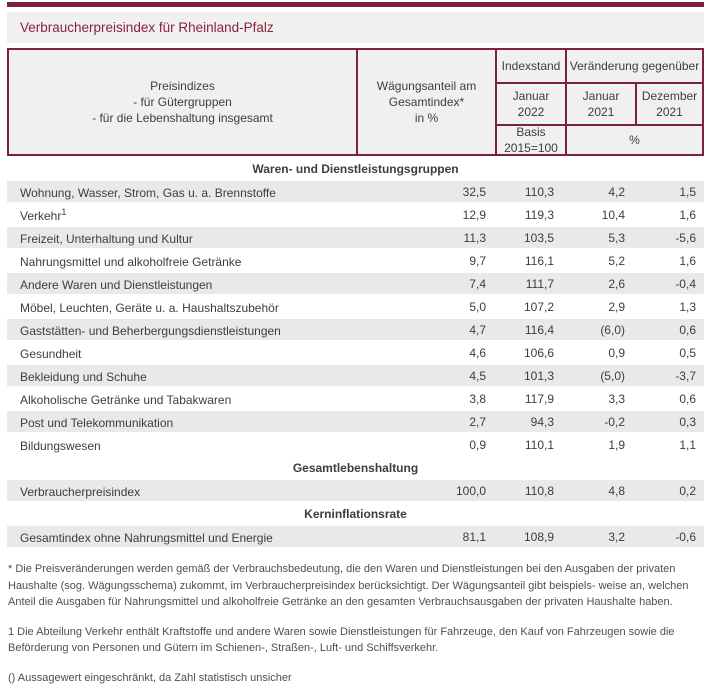 This screenshot has width=711, height=686. Describe the element at coordinates (602, 353) in the screenshot. I see `row-vs-jan-2021: 0,9` at that location.